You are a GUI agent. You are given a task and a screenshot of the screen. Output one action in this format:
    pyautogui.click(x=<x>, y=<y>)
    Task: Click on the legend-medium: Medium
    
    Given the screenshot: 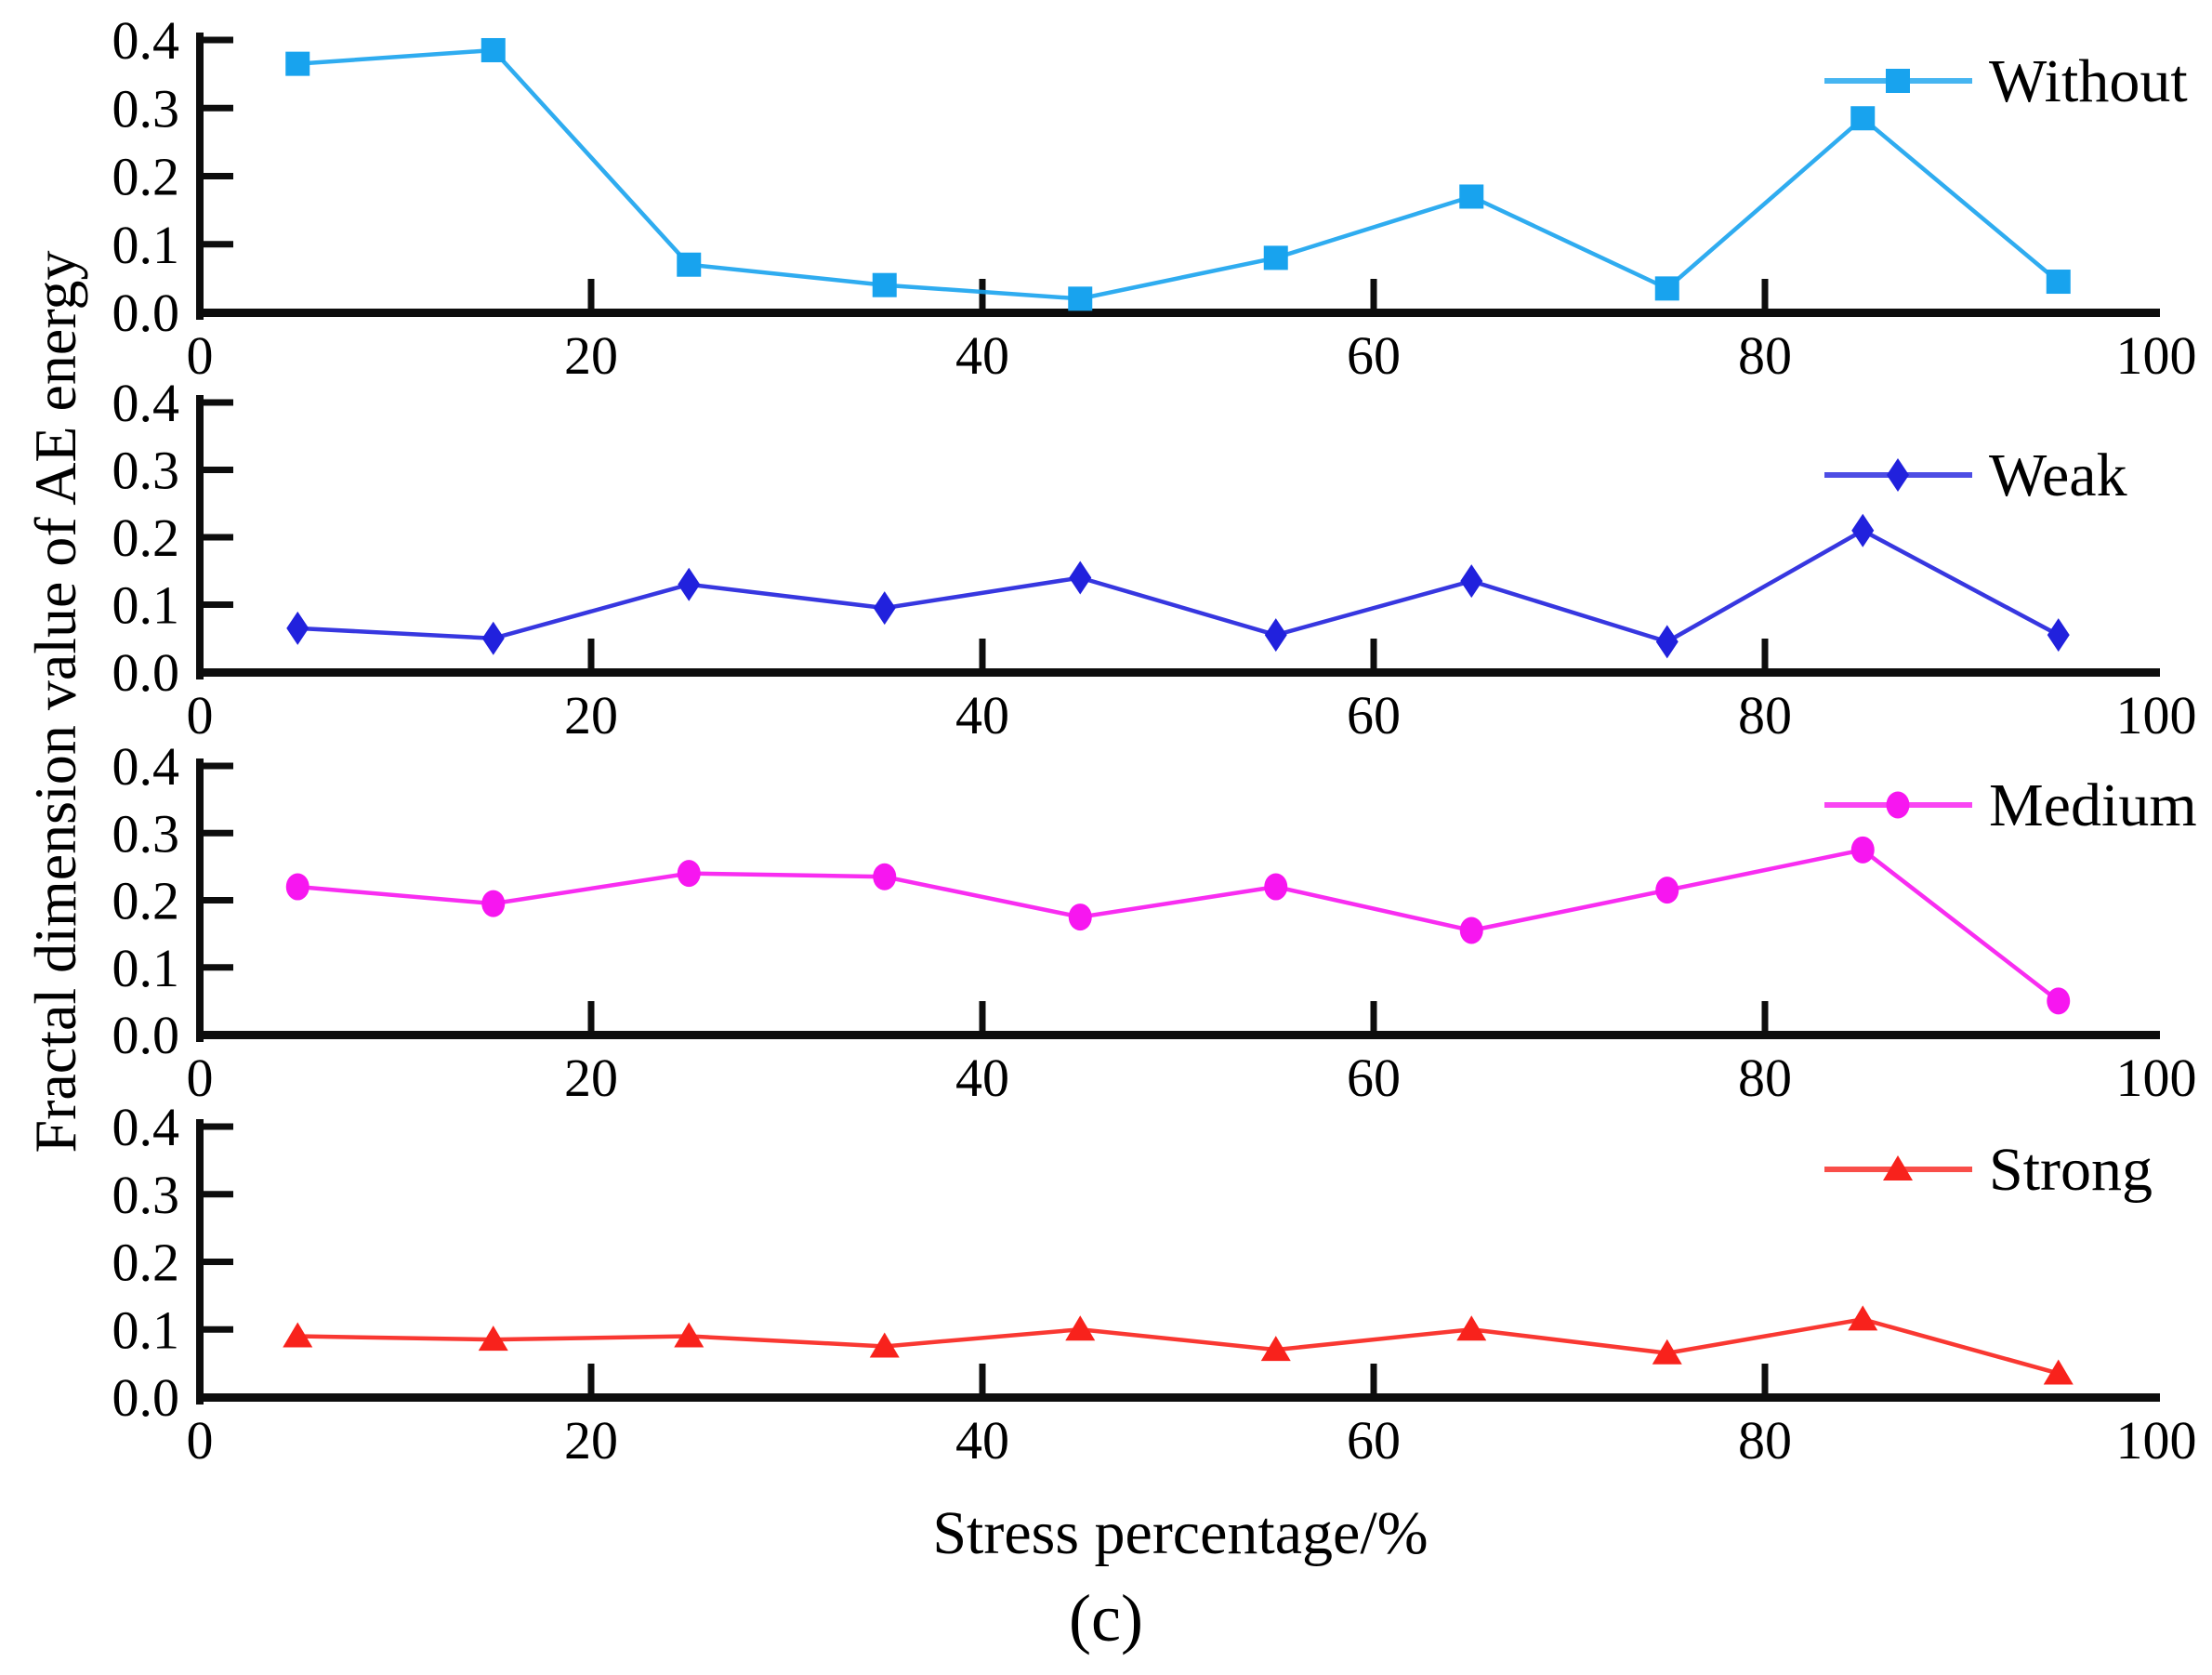 What is the action you would take?
    pyautogui.click(x=2011, y=805)
    